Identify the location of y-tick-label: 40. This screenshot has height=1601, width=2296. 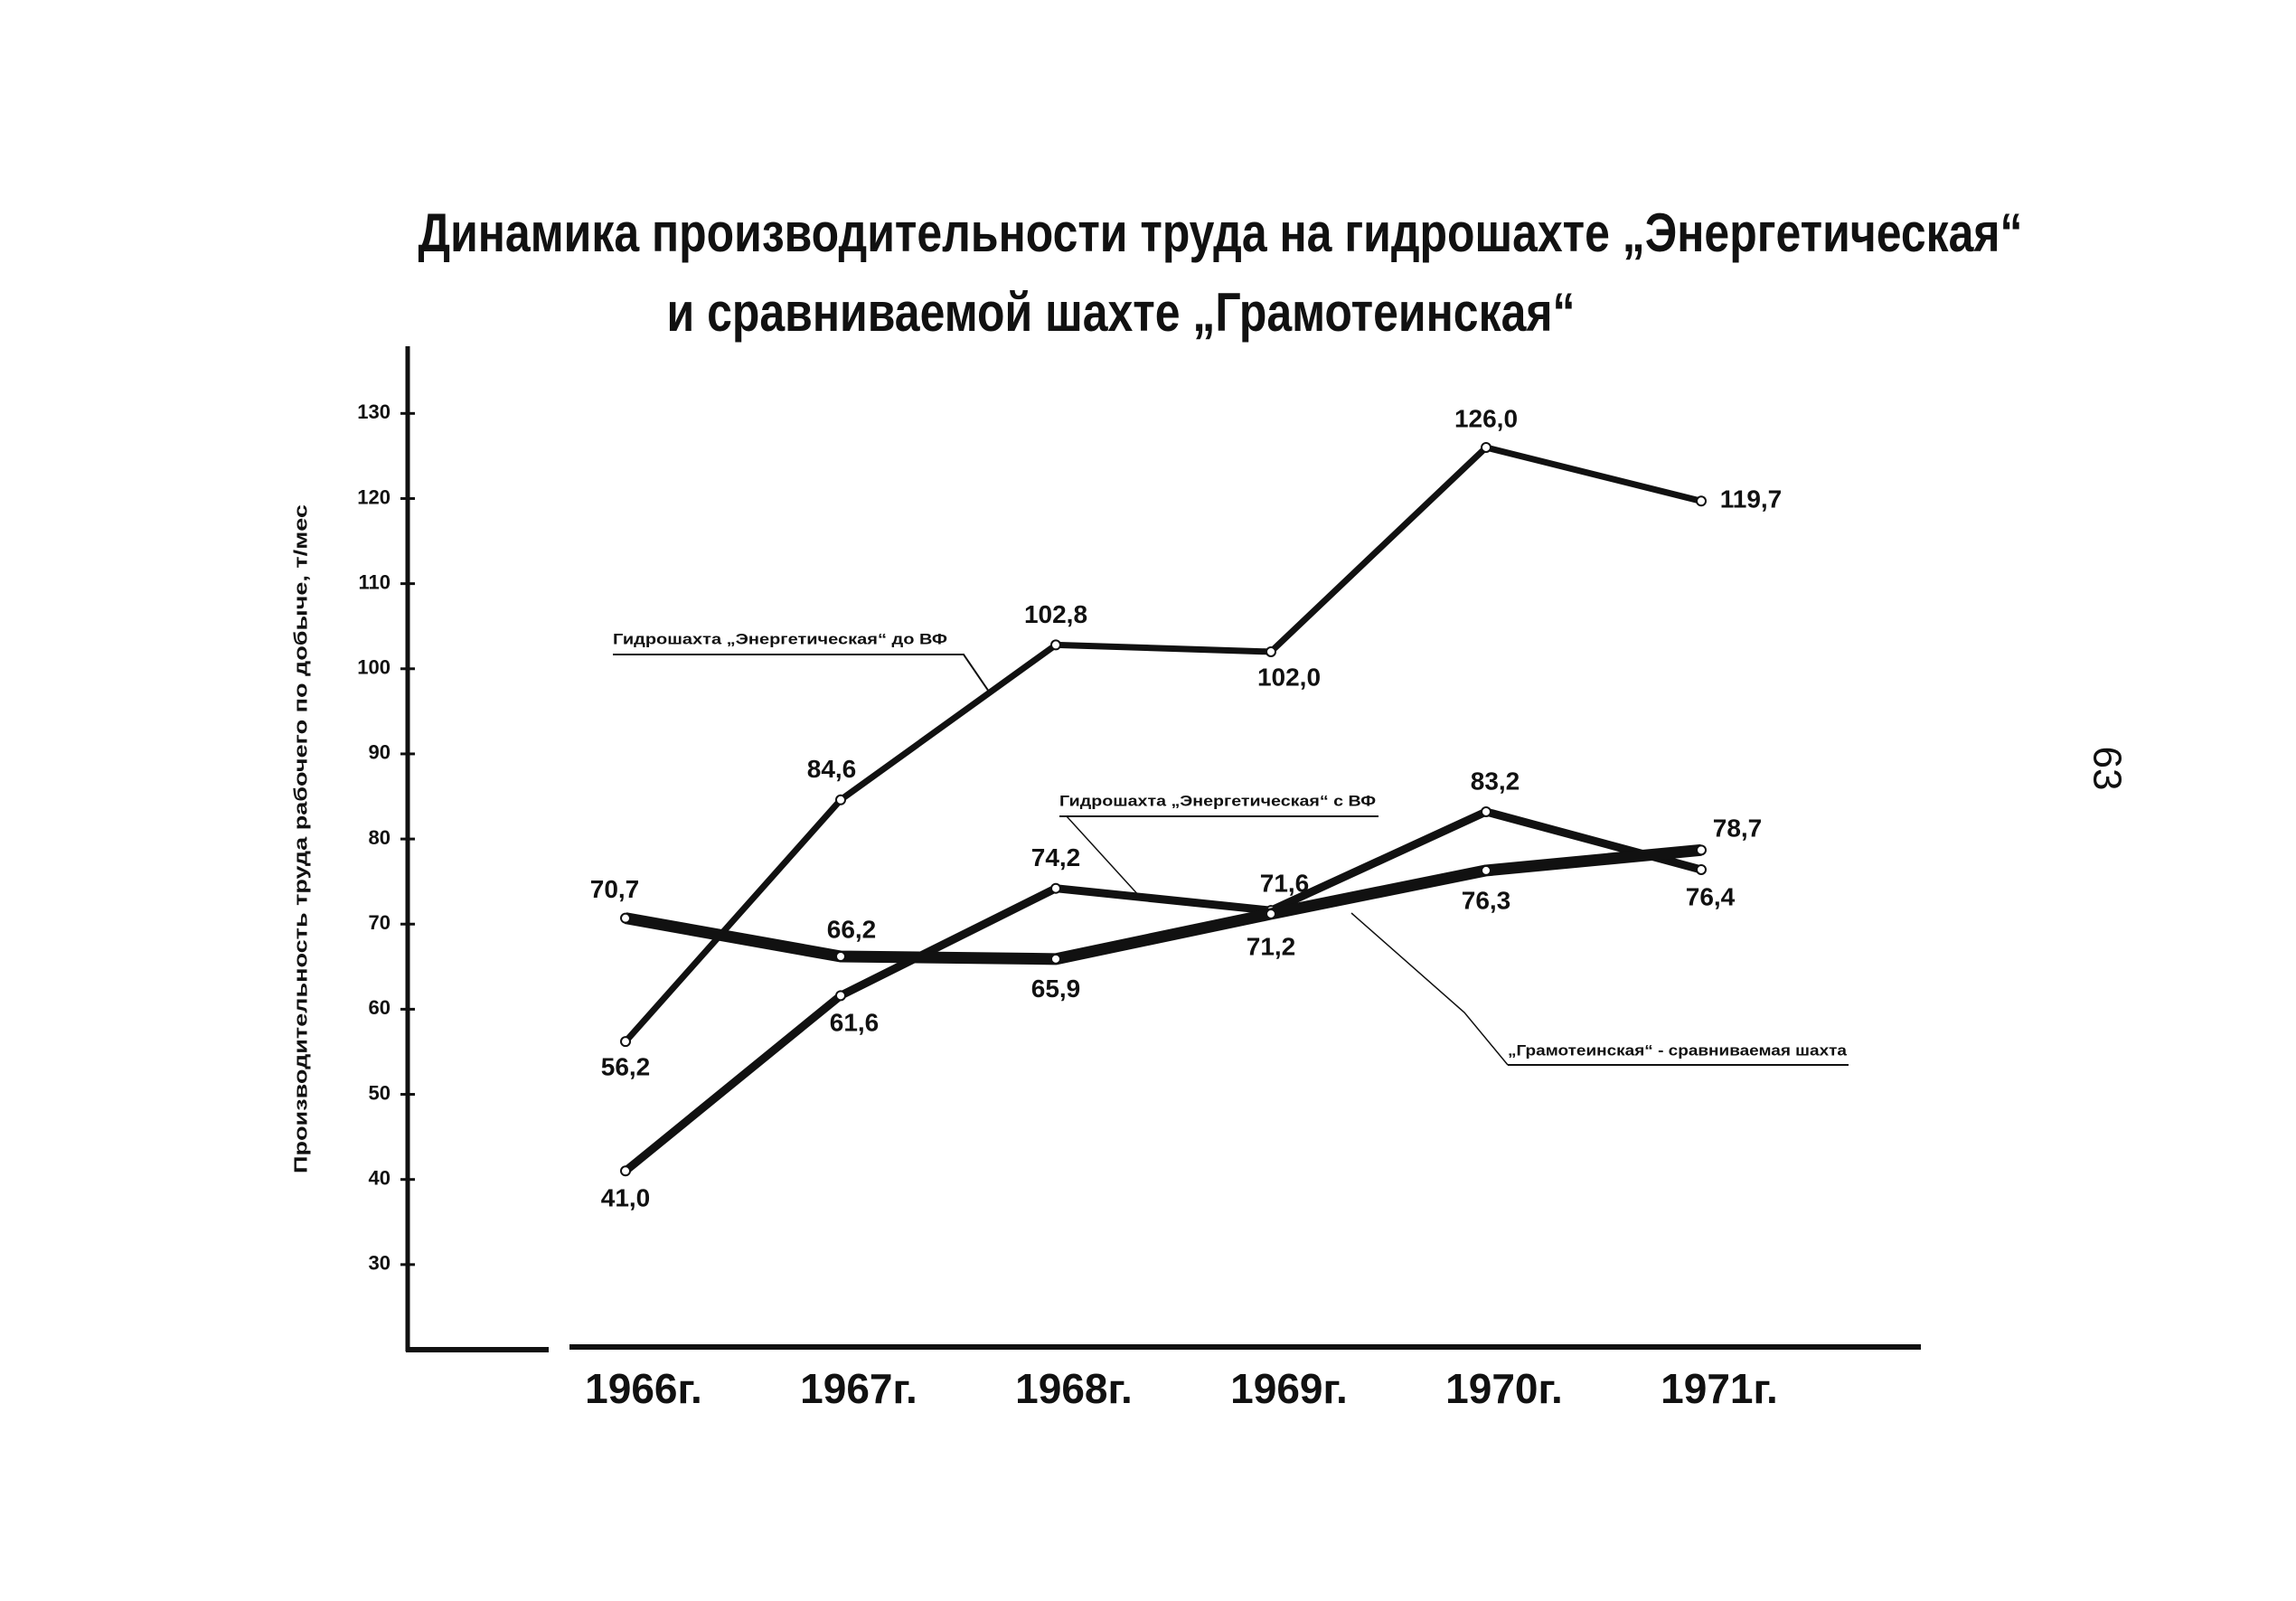
(380, 1179).